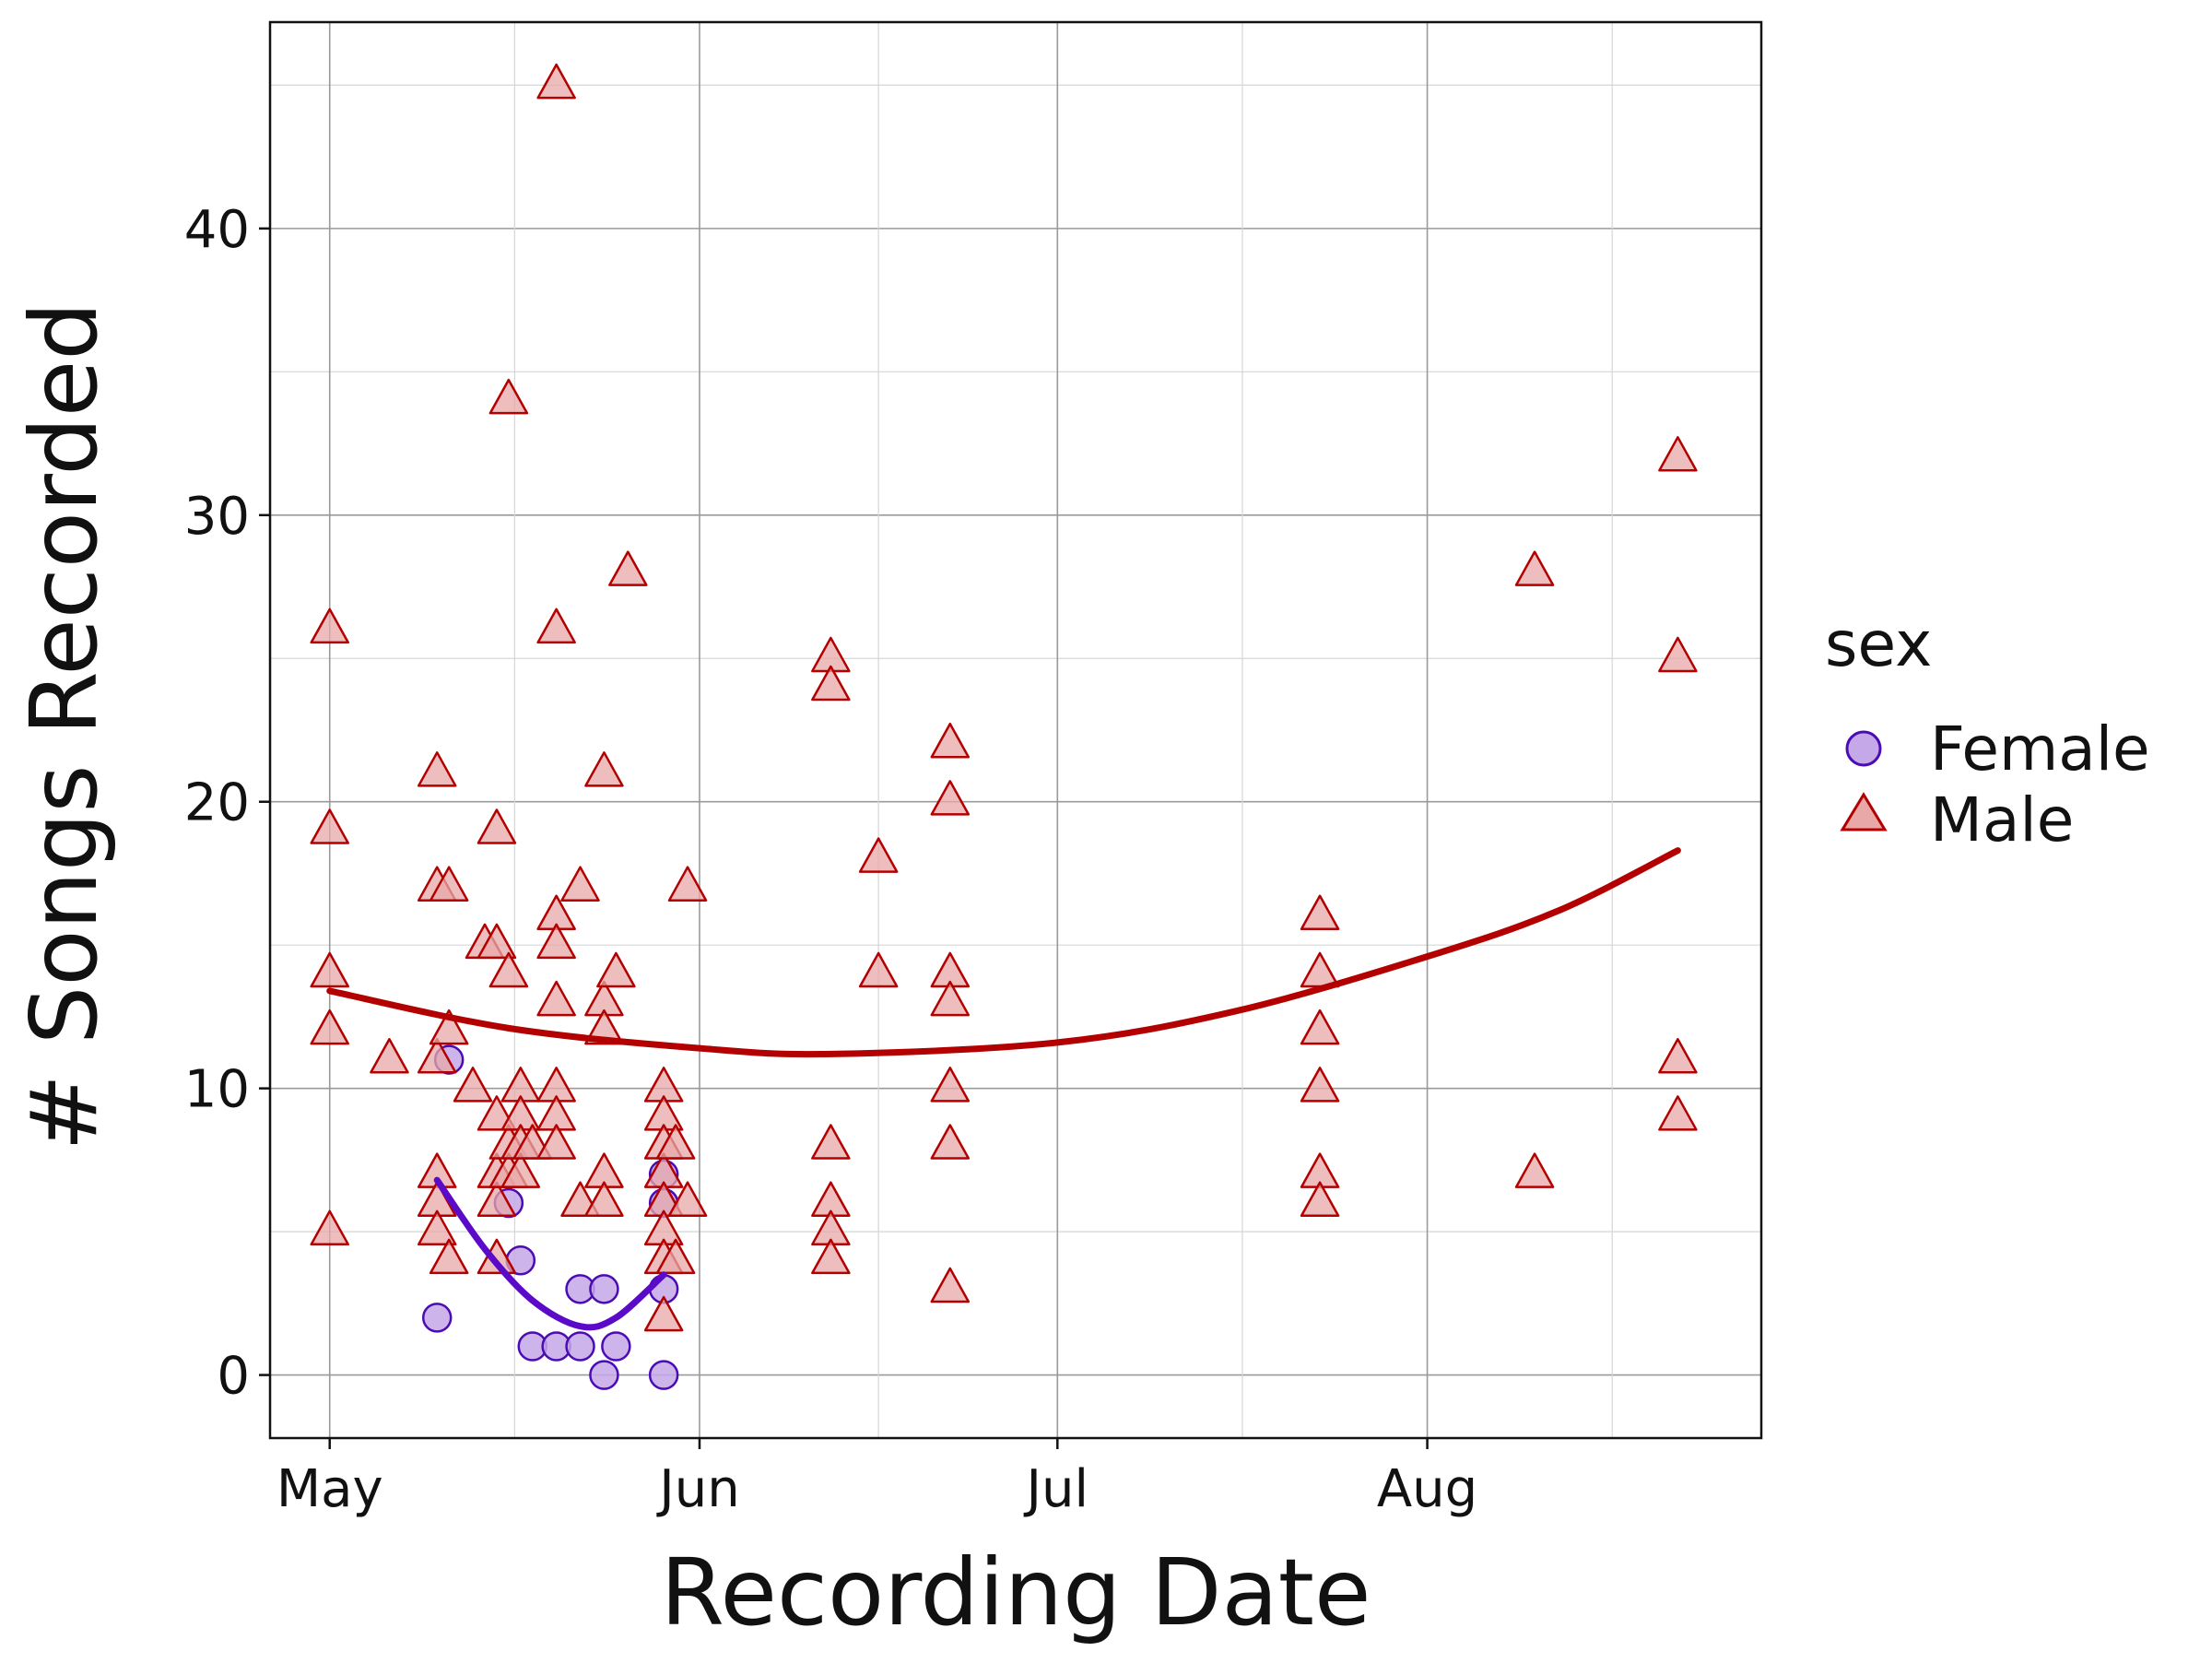 The width and height of the screenshot is (2212, 1663). I want to click on legend-entry-male: Male, so click(1957, 819).